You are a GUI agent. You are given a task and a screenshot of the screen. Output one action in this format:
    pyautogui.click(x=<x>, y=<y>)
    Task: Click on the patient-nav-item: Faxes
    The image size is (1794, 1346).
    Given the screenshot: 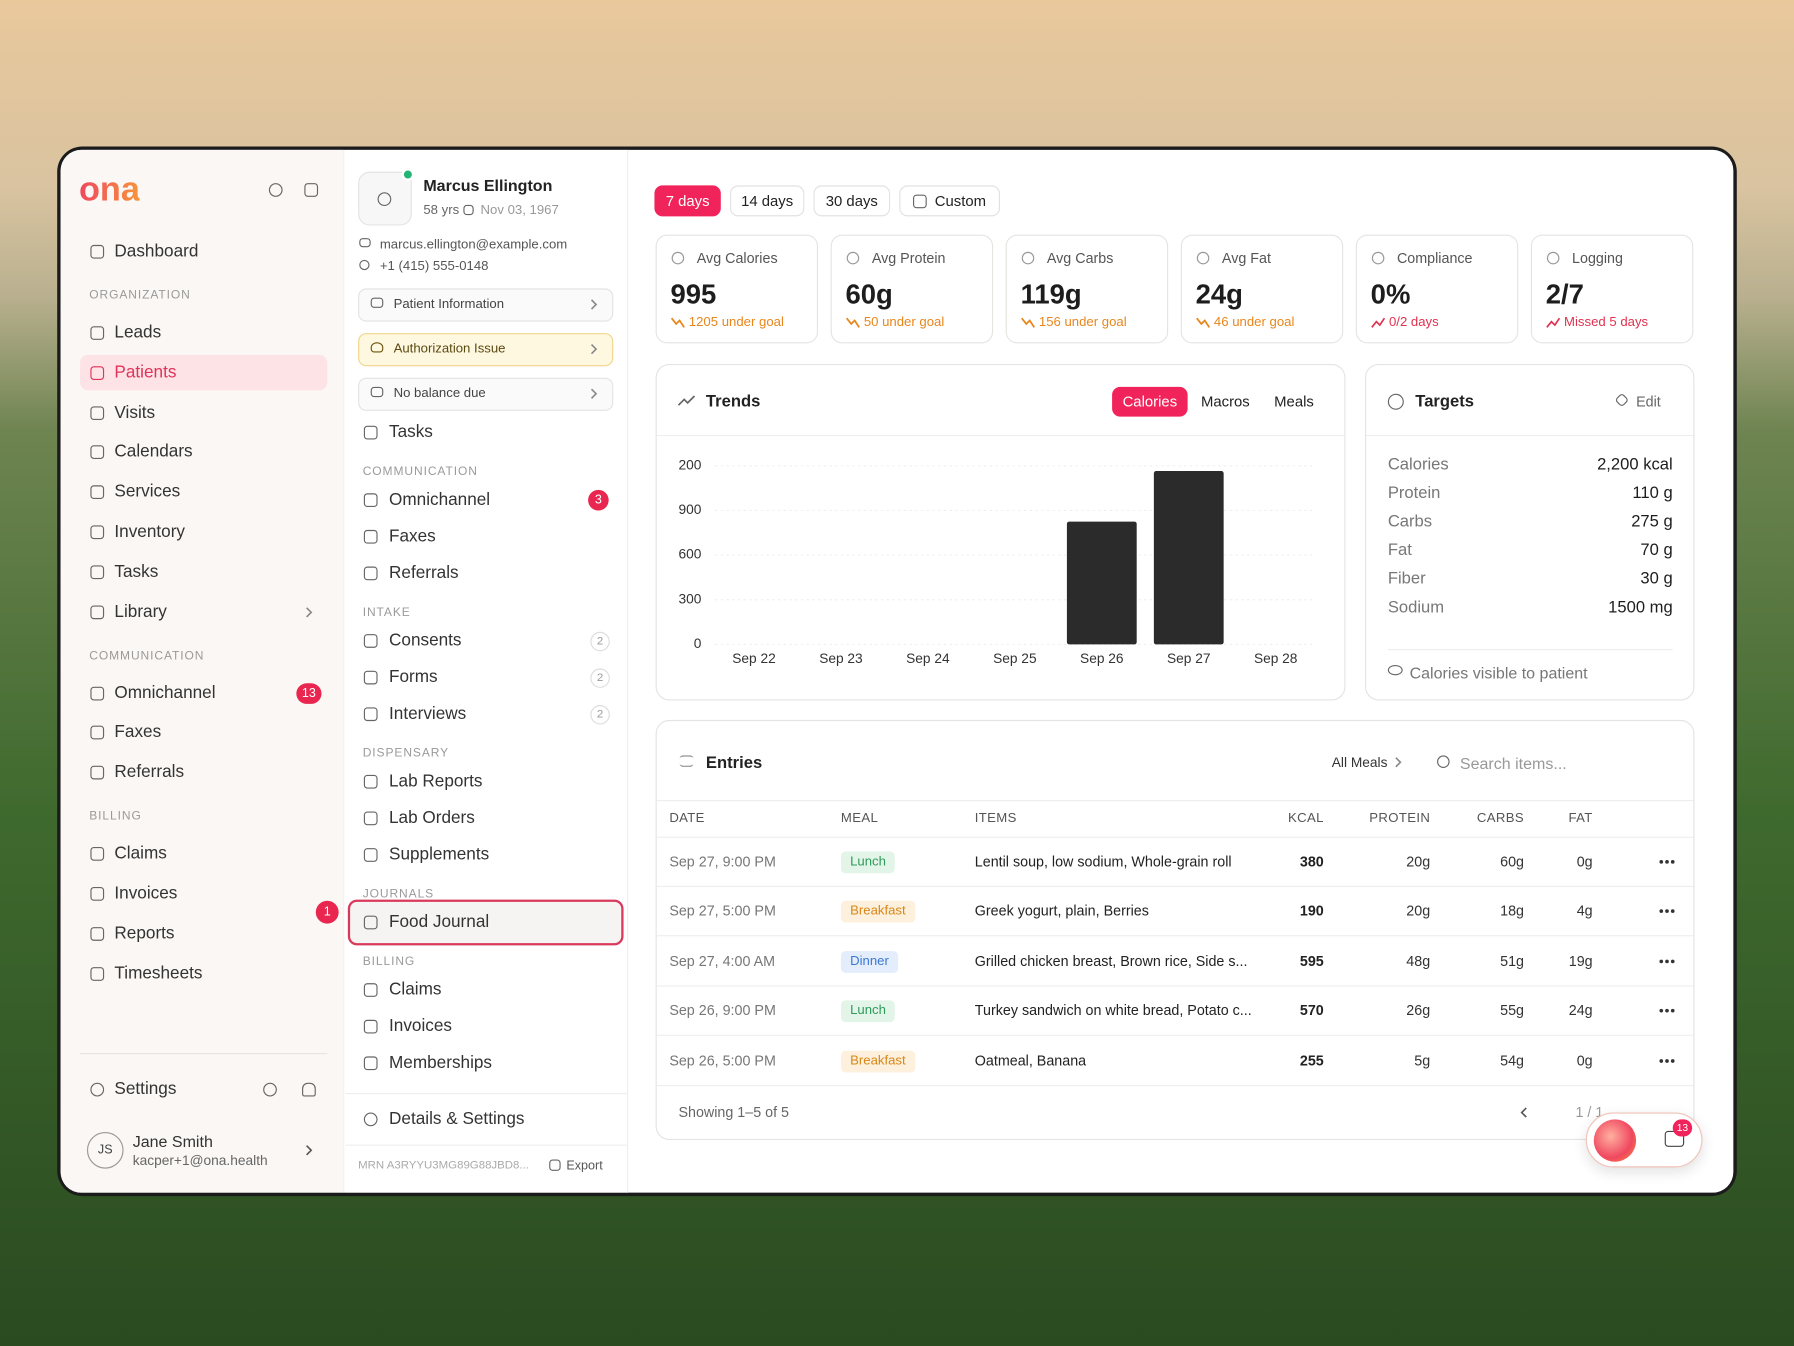 What is the action you would take?
    pyautogui.click(x=412, y=536)
    